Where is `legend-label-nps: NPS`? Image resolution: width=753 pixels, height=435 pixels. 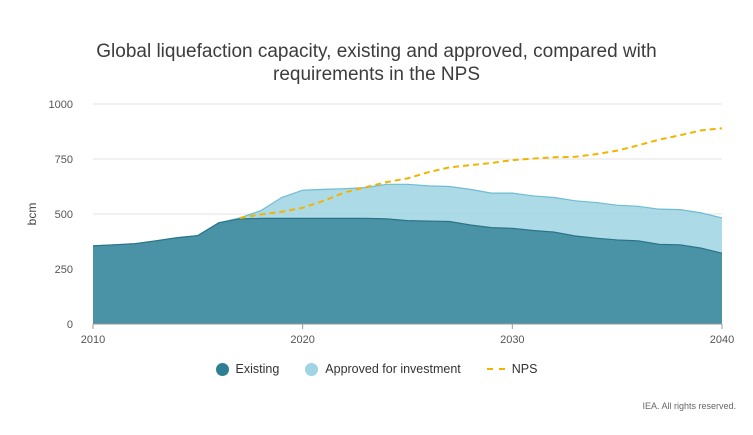 legend-label-nps: NPS is located at coordinates (524, 369).